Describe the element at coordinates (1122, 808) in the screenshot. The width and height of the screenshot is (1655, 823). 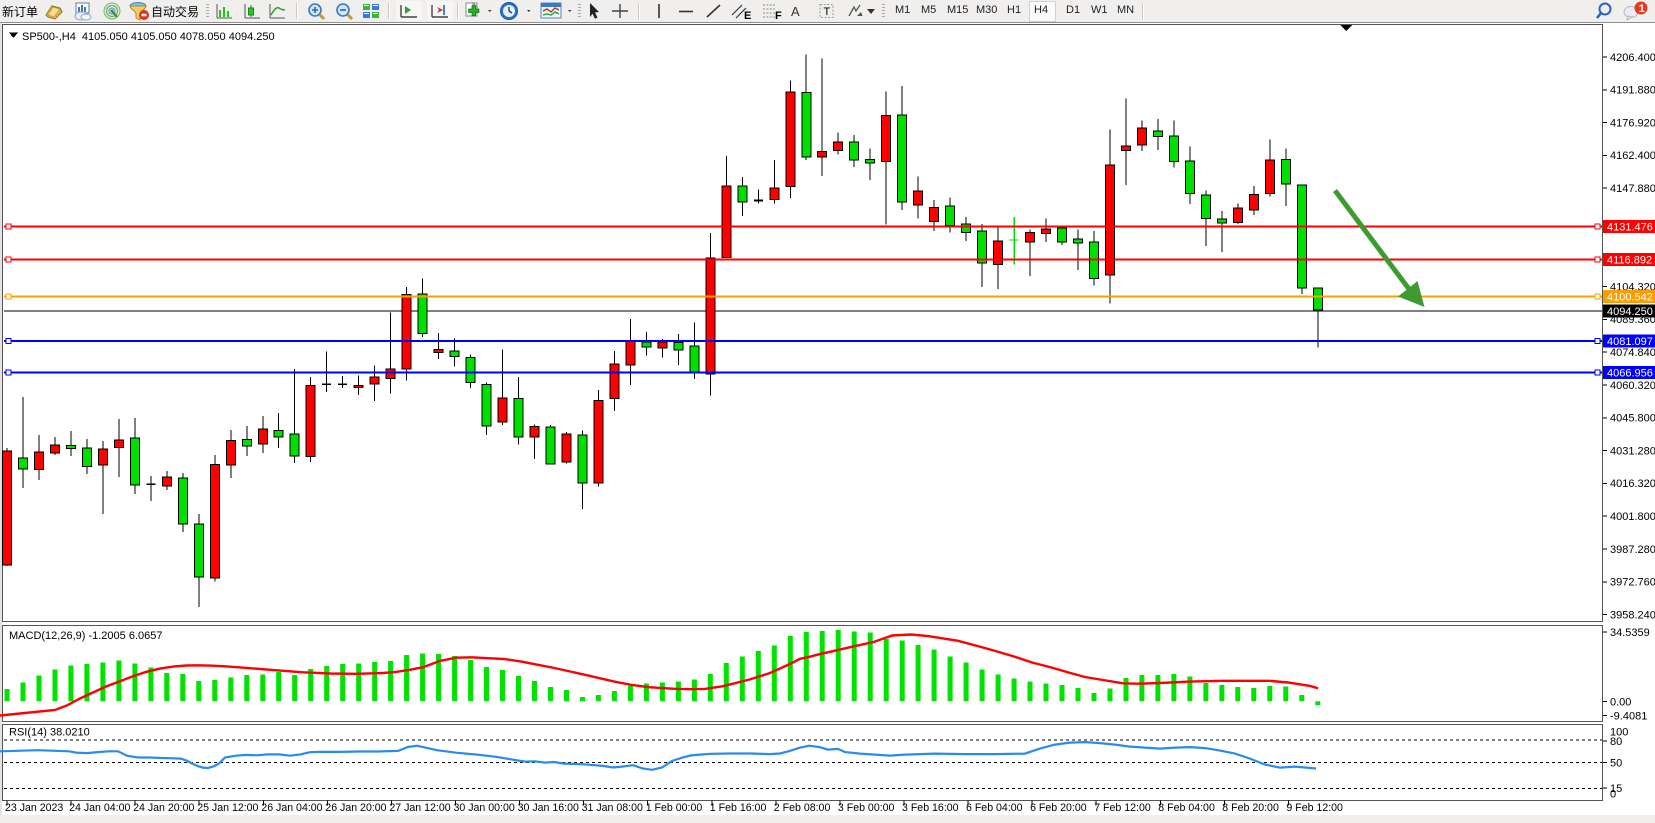
I see `svg-text: 7 Feb 12:00` at that location.